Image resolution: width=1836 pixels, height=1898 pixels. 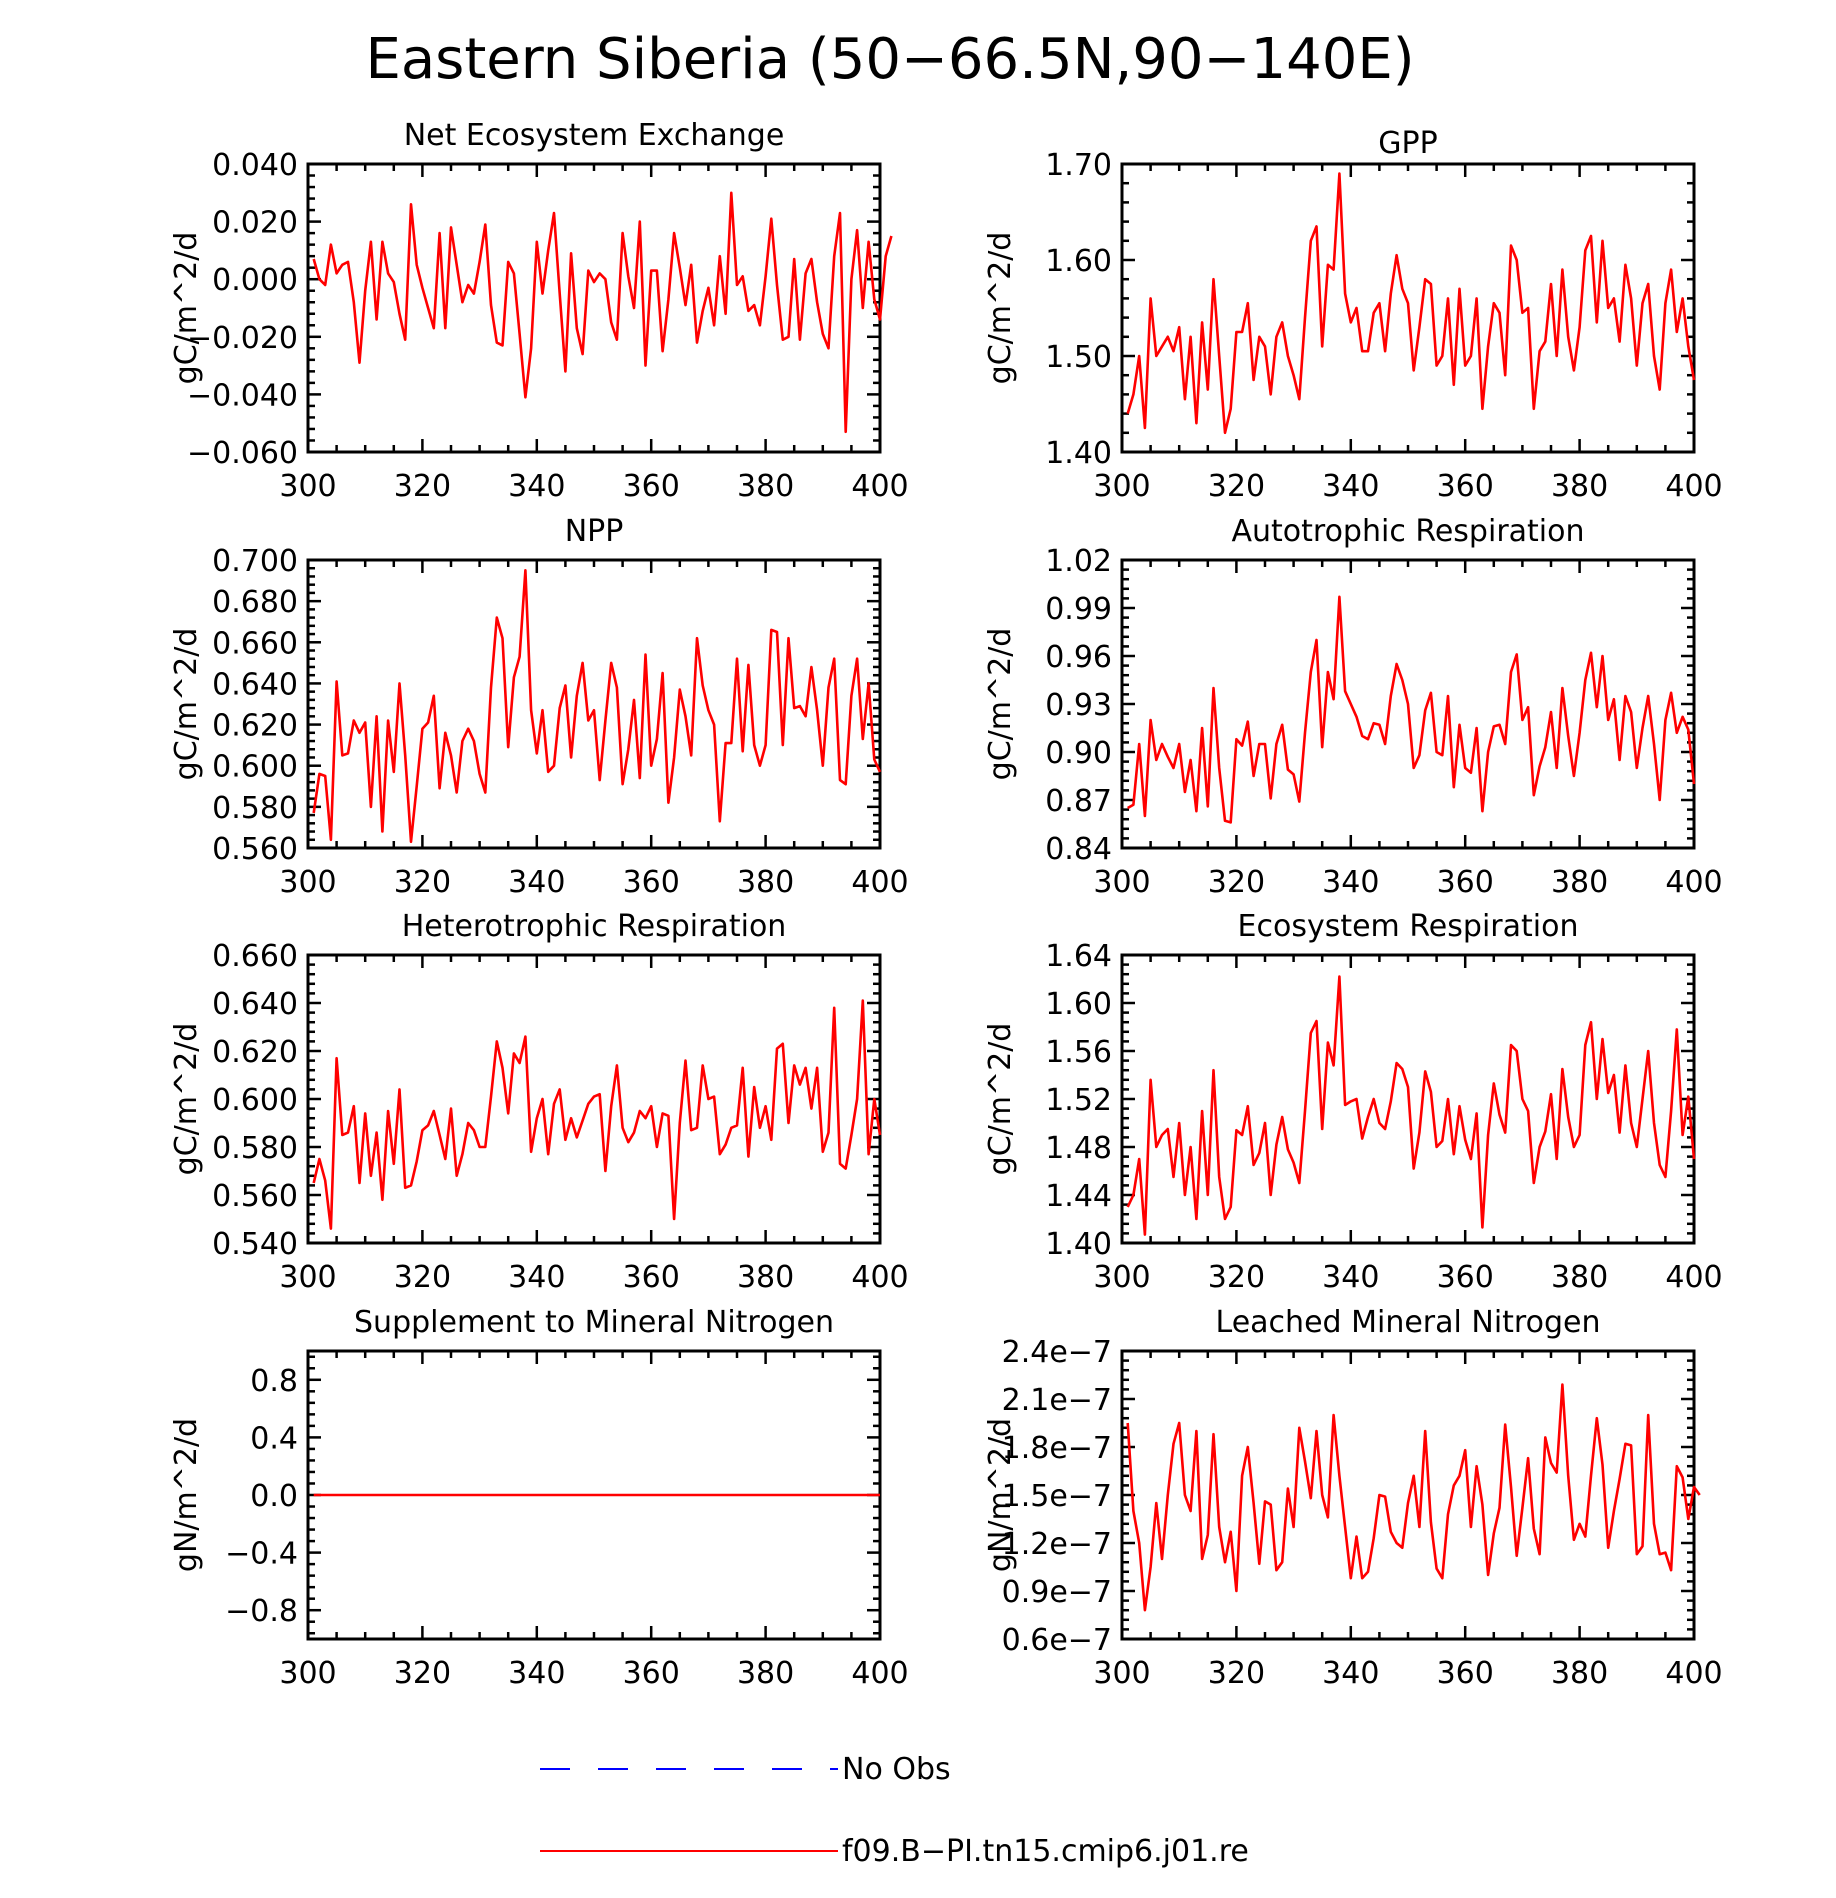 What do you see at coordinates (1408, 1322) in the screenshot?
I see `panel-title: Leached Mineral Nitrogen` at bounding box center [1408, 1322].